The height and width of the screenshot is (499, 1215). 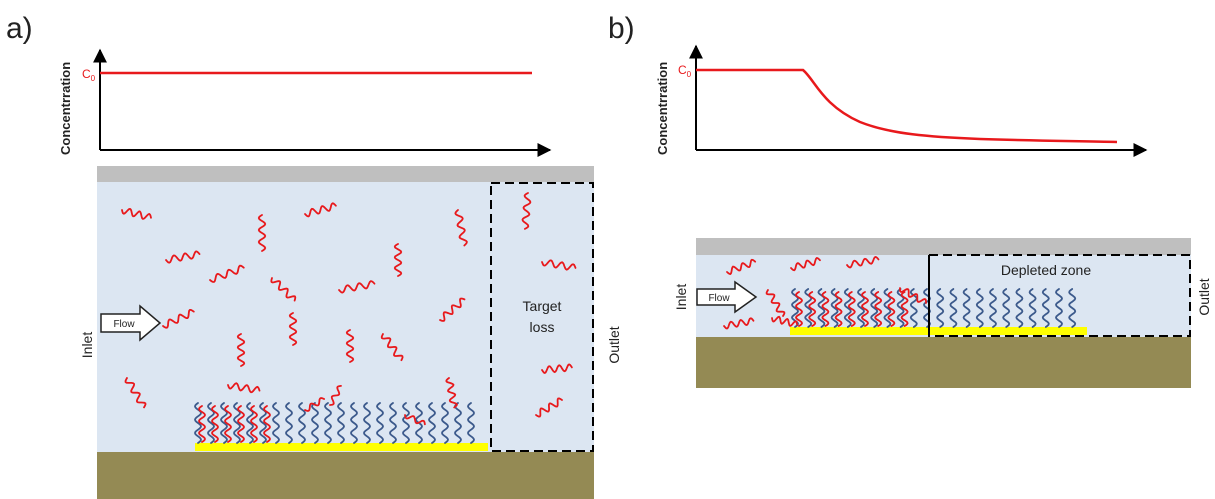 What do you see at coordinates (681, 297) in the screenshot?
I see `panel-b-inlet-label: Inlet` at bounding box center [681, 297].